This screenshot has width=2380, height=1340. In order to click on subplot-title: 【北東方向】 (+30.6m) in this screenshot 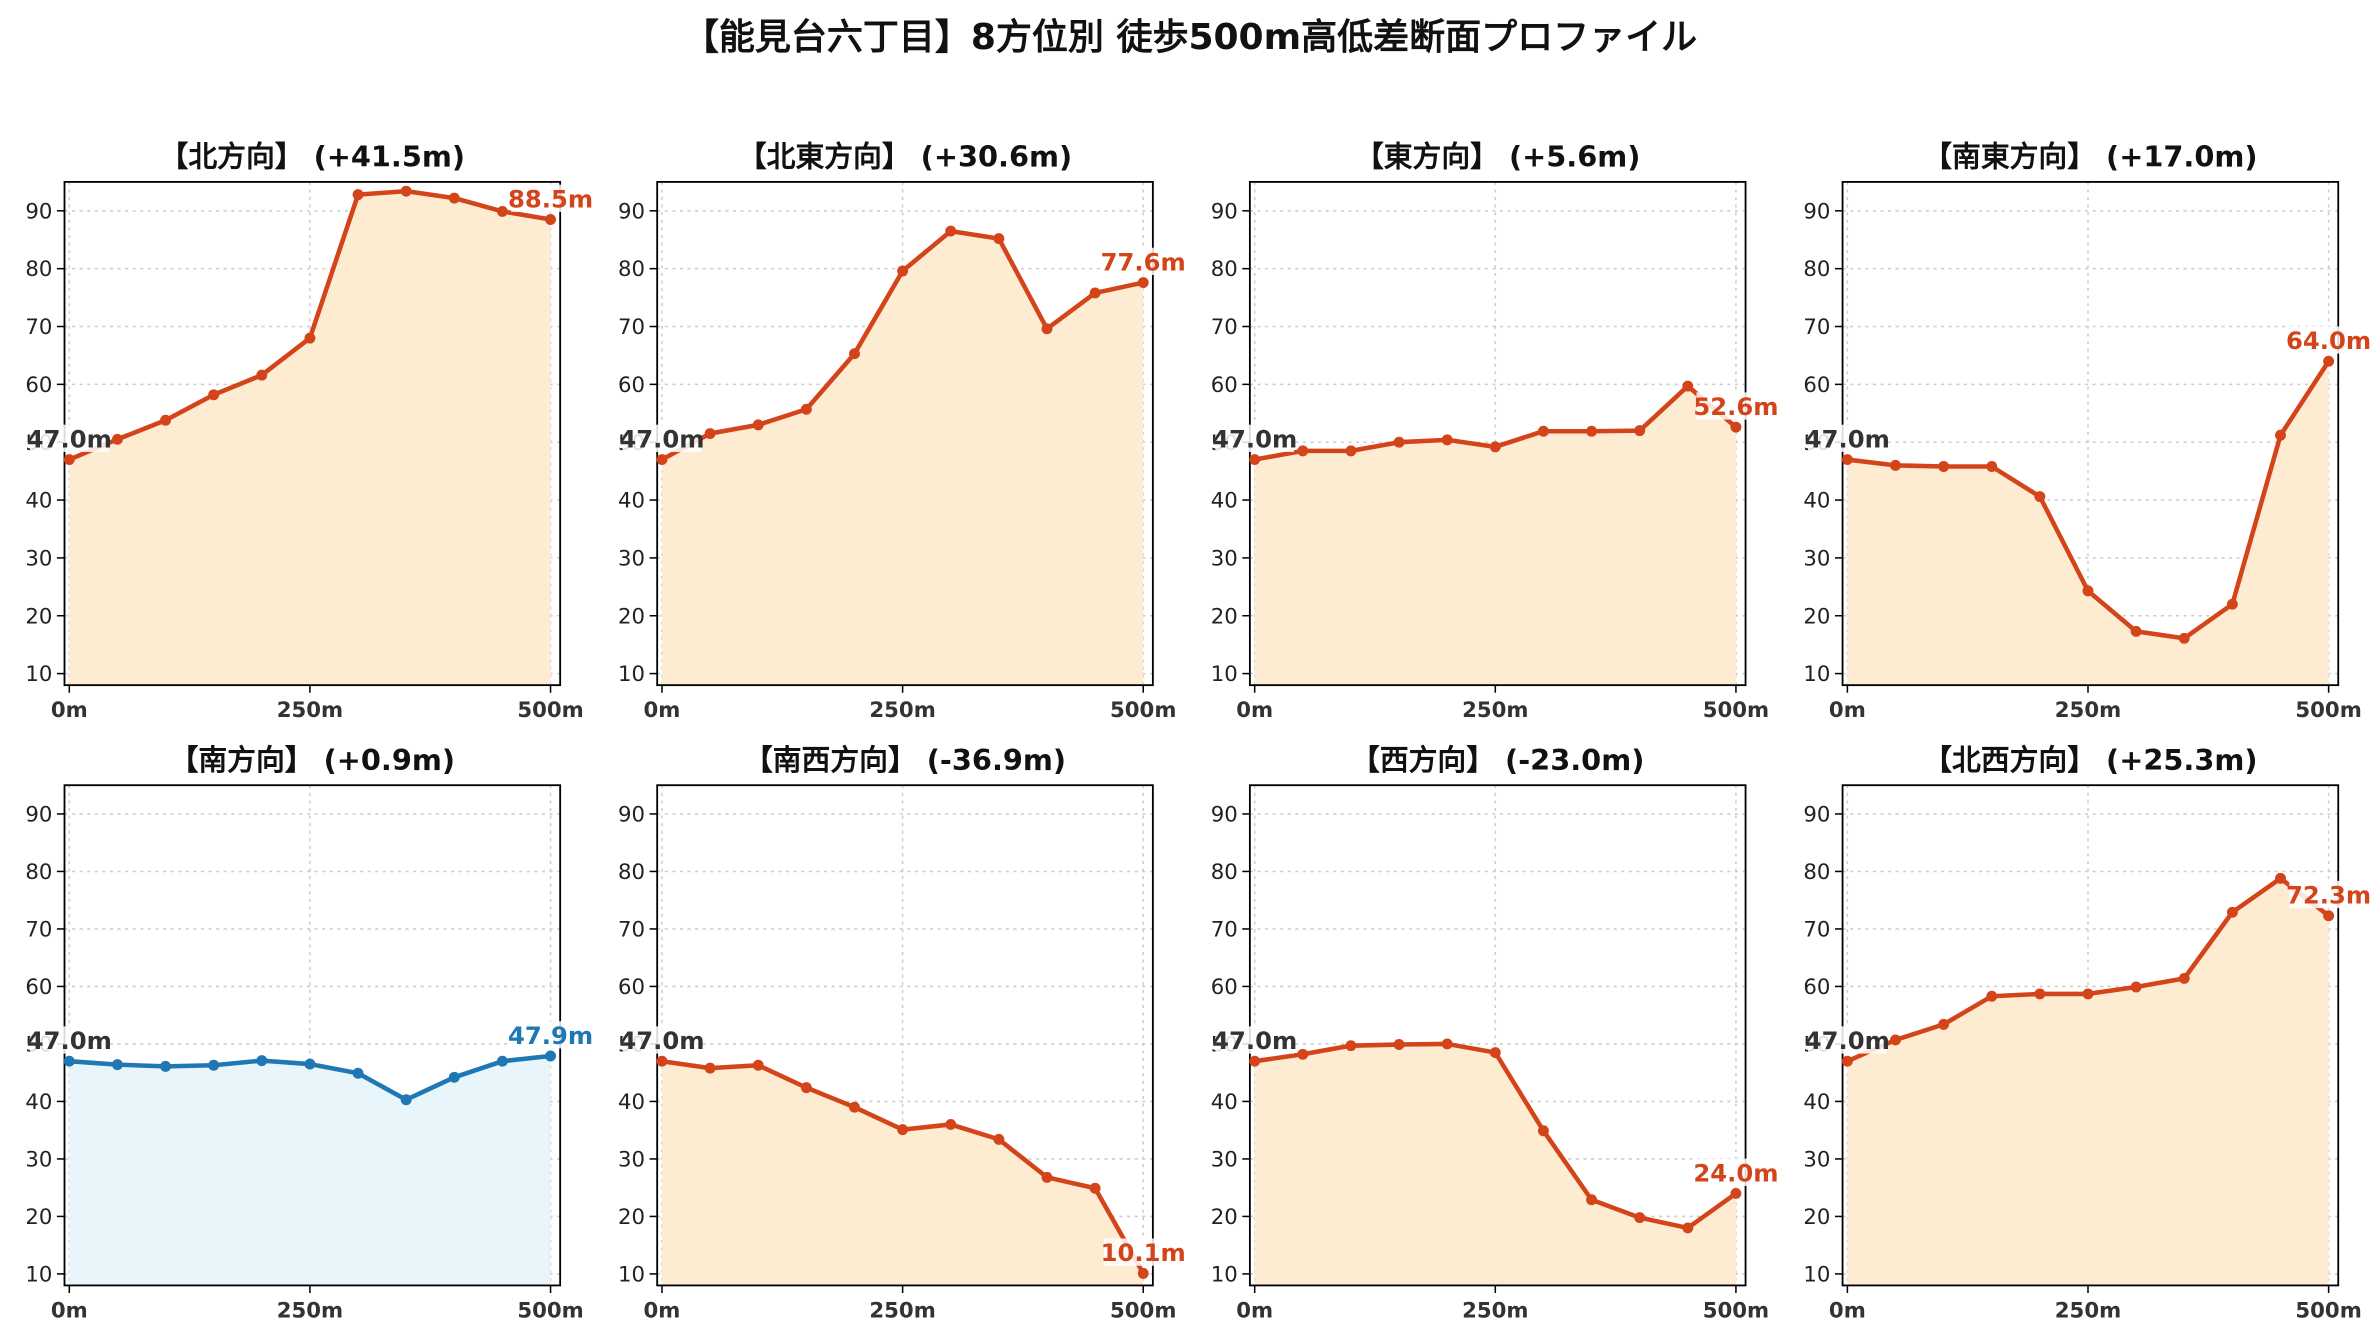, I will do `click(905, 157)`.